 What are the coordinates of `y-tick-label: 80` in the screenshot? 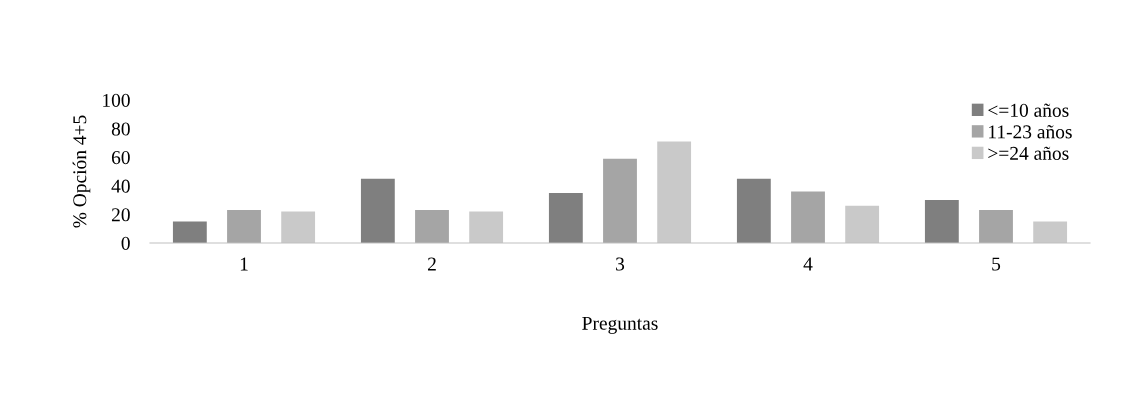 It's located at (120, 129).